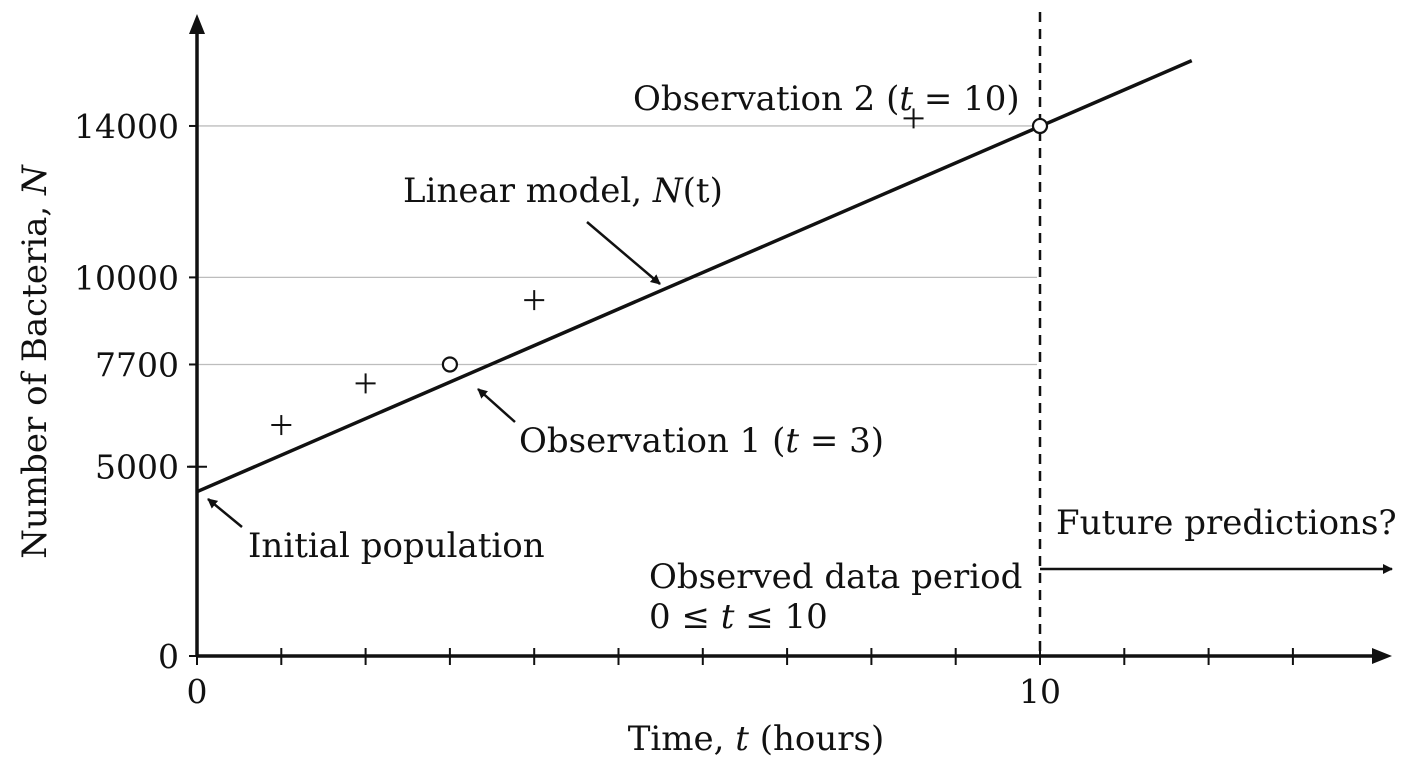 The image size is (1408, 768). What do you see at coordinates (623, 253) in the screenshot?
I see `linear-model-arrow` at bounding box center [623, 253].